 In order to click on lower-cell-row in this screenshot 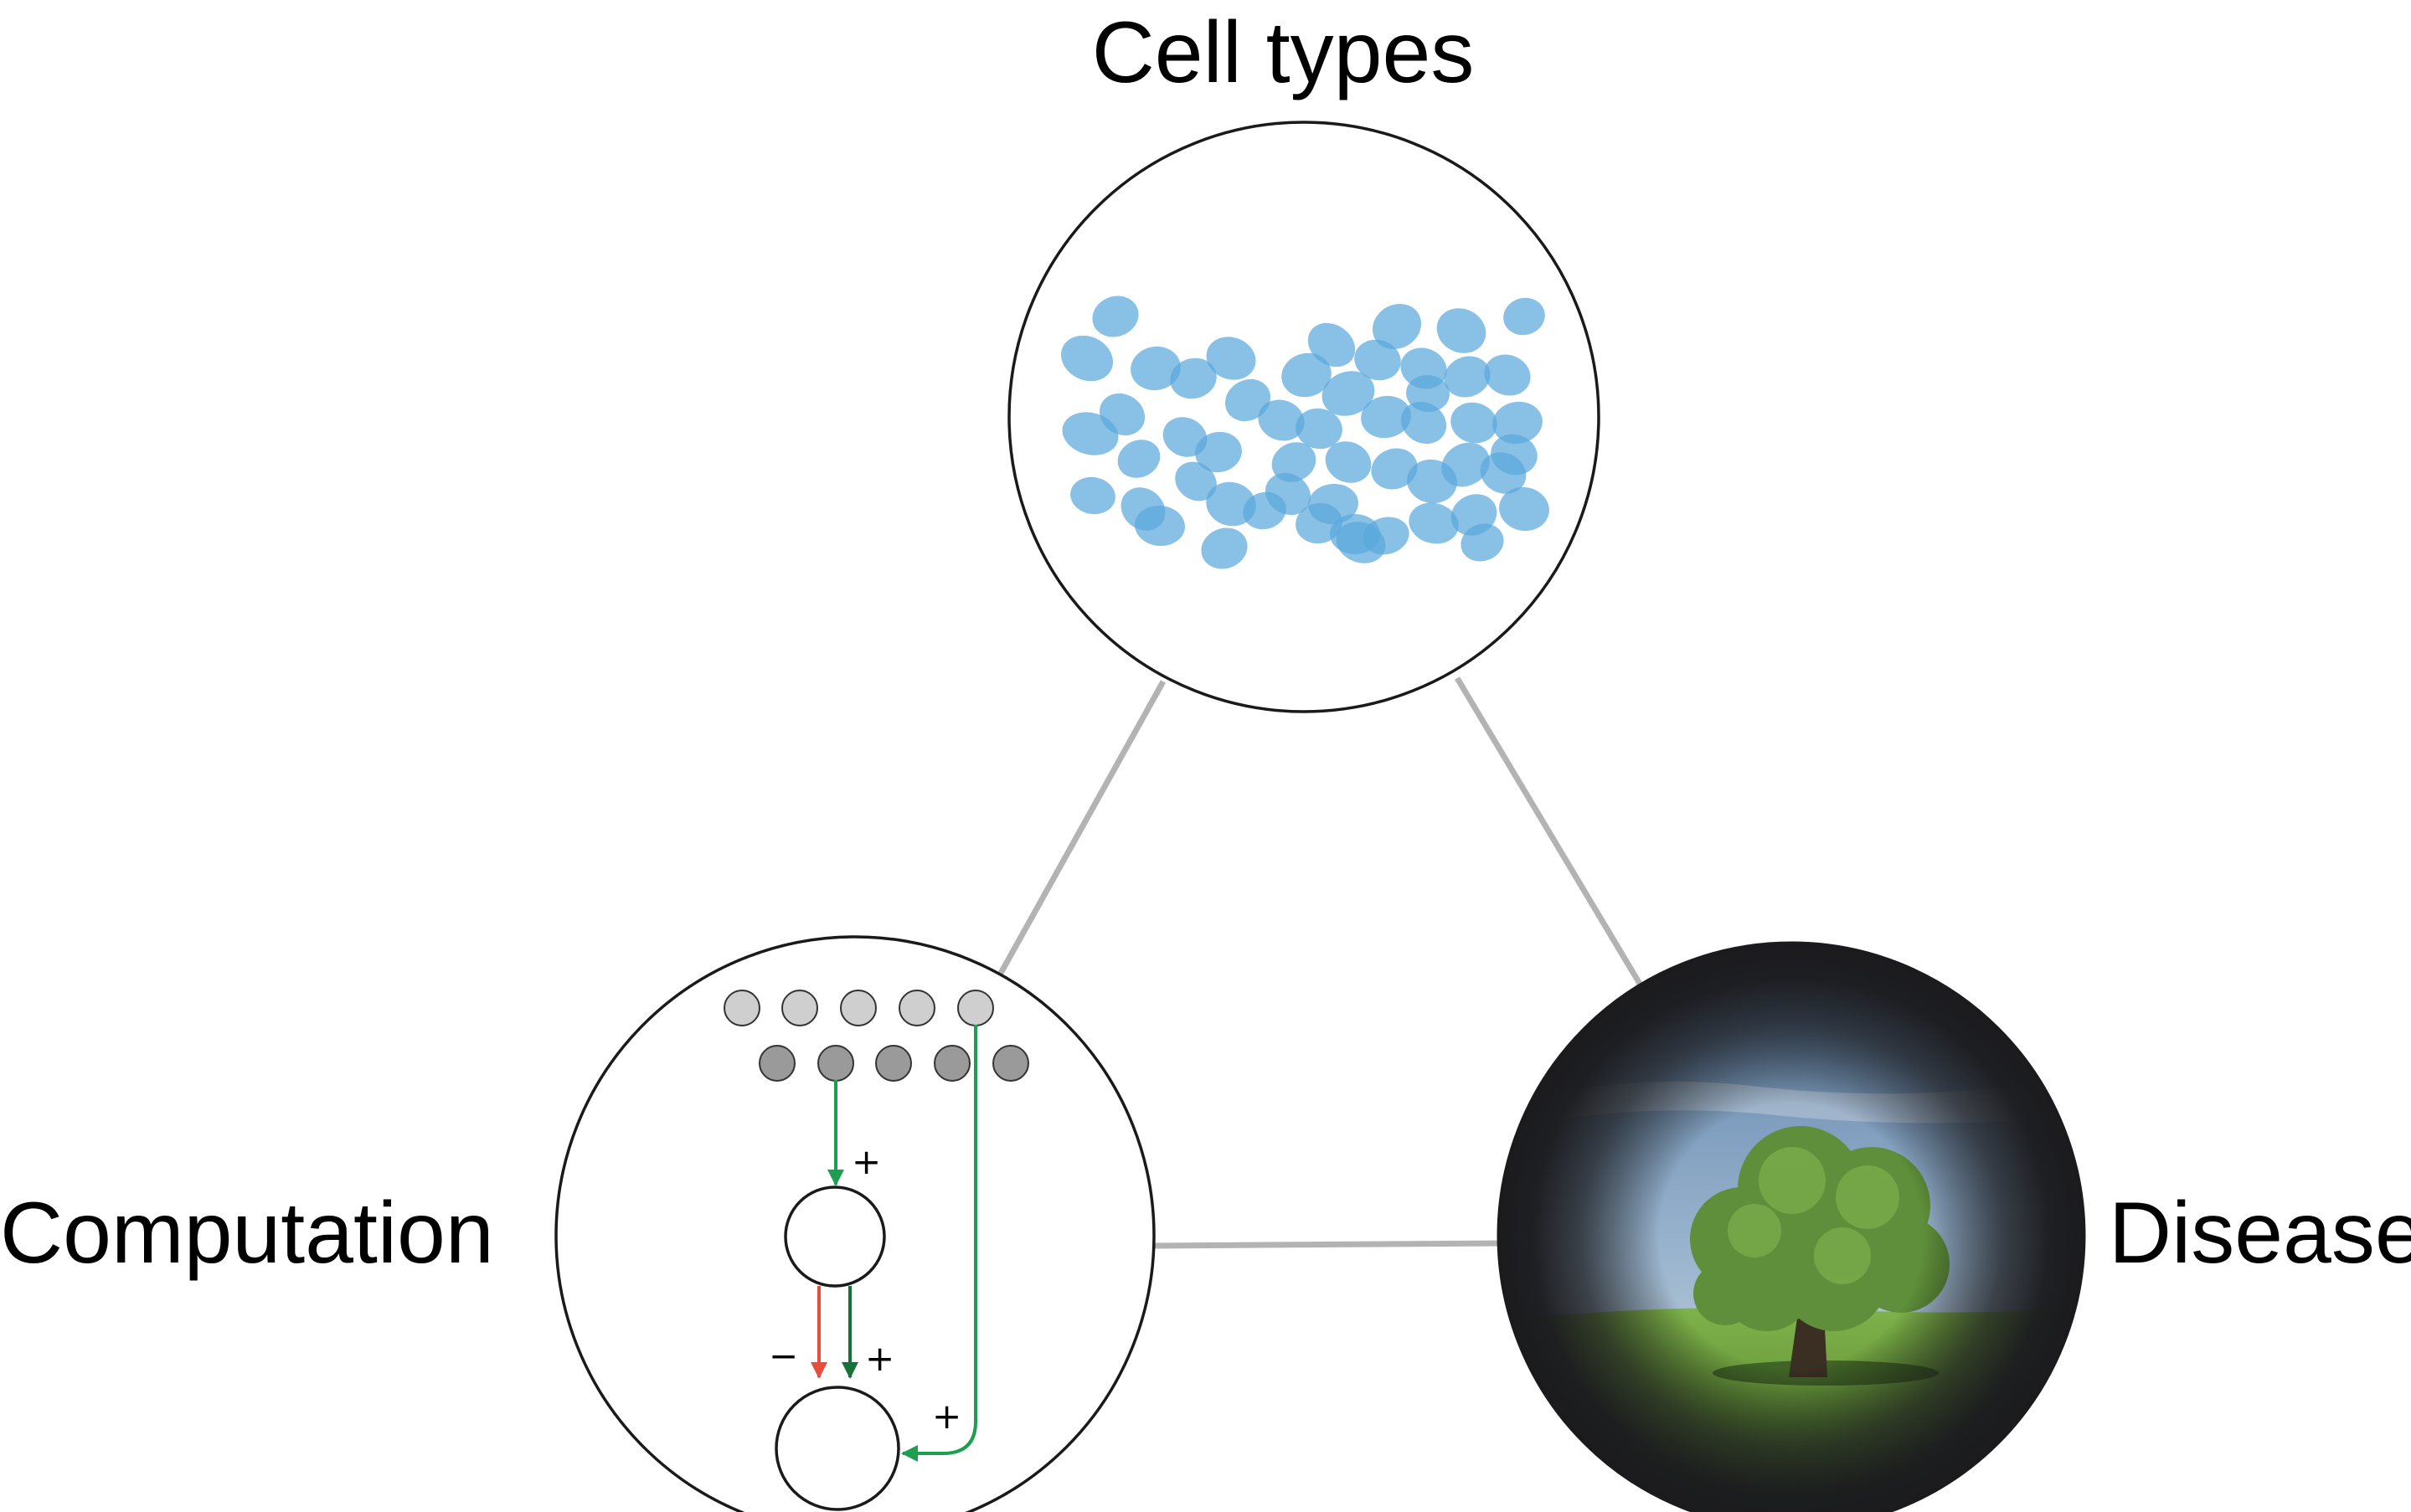, I will do `click(894, 1064)`.